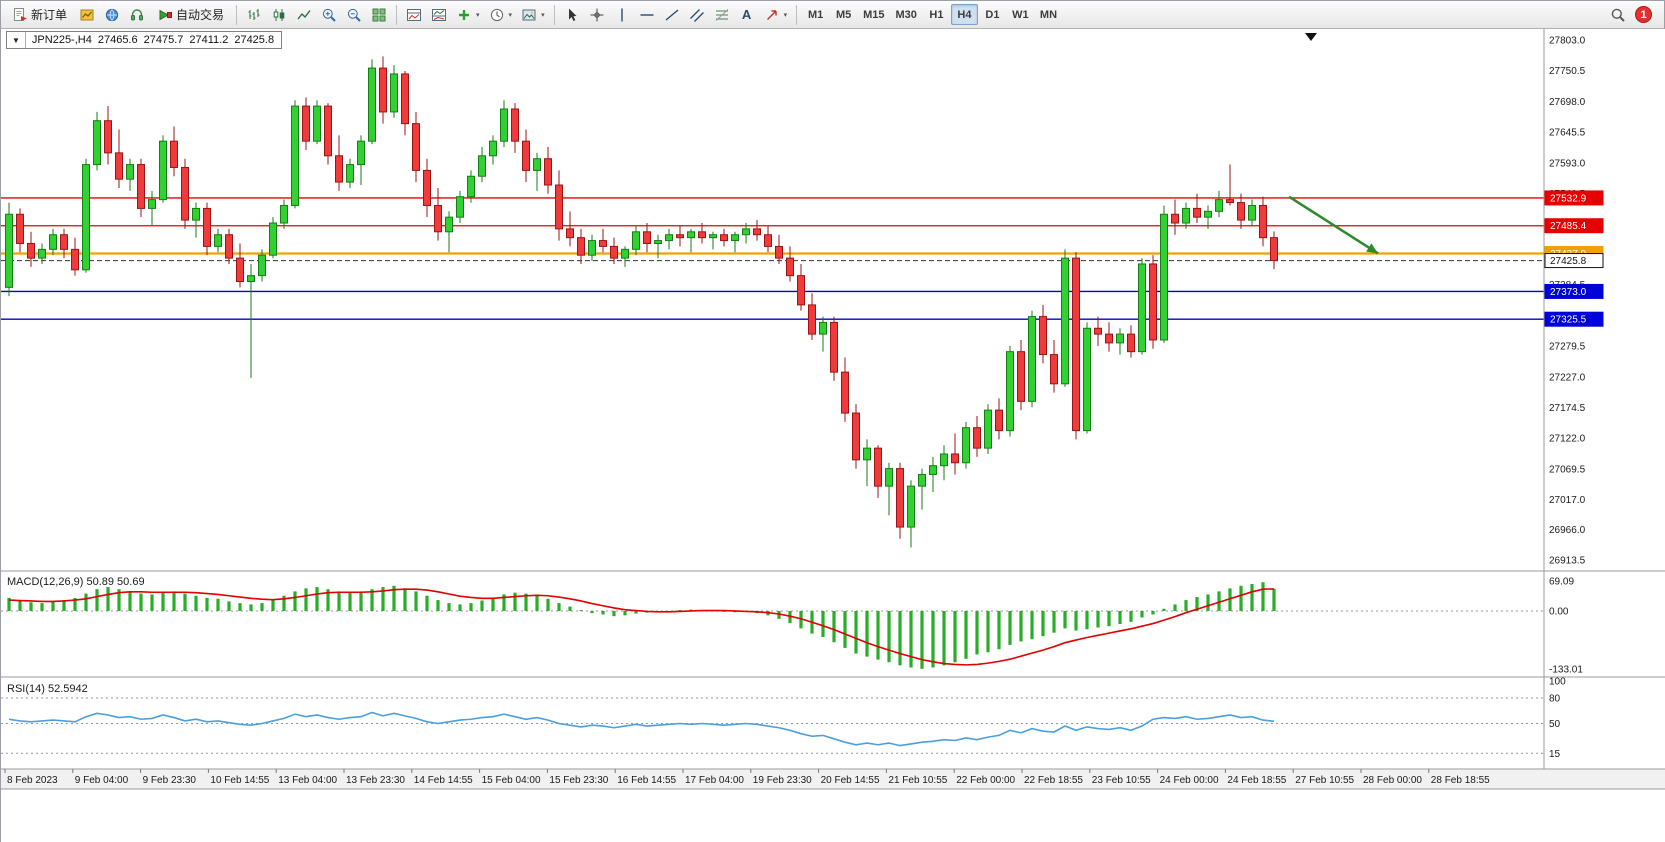 Image resolution: width=1665 pixels, height=842 pixels. Describe the element at coordinates (1643, 14) in the screenshot. I see `notification-badge: 1` at that location.